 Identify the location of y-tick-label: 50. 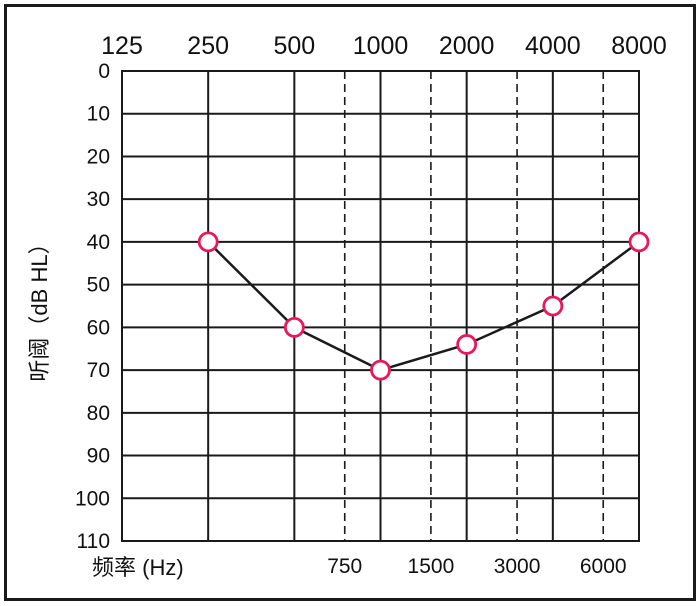
(98, 285).